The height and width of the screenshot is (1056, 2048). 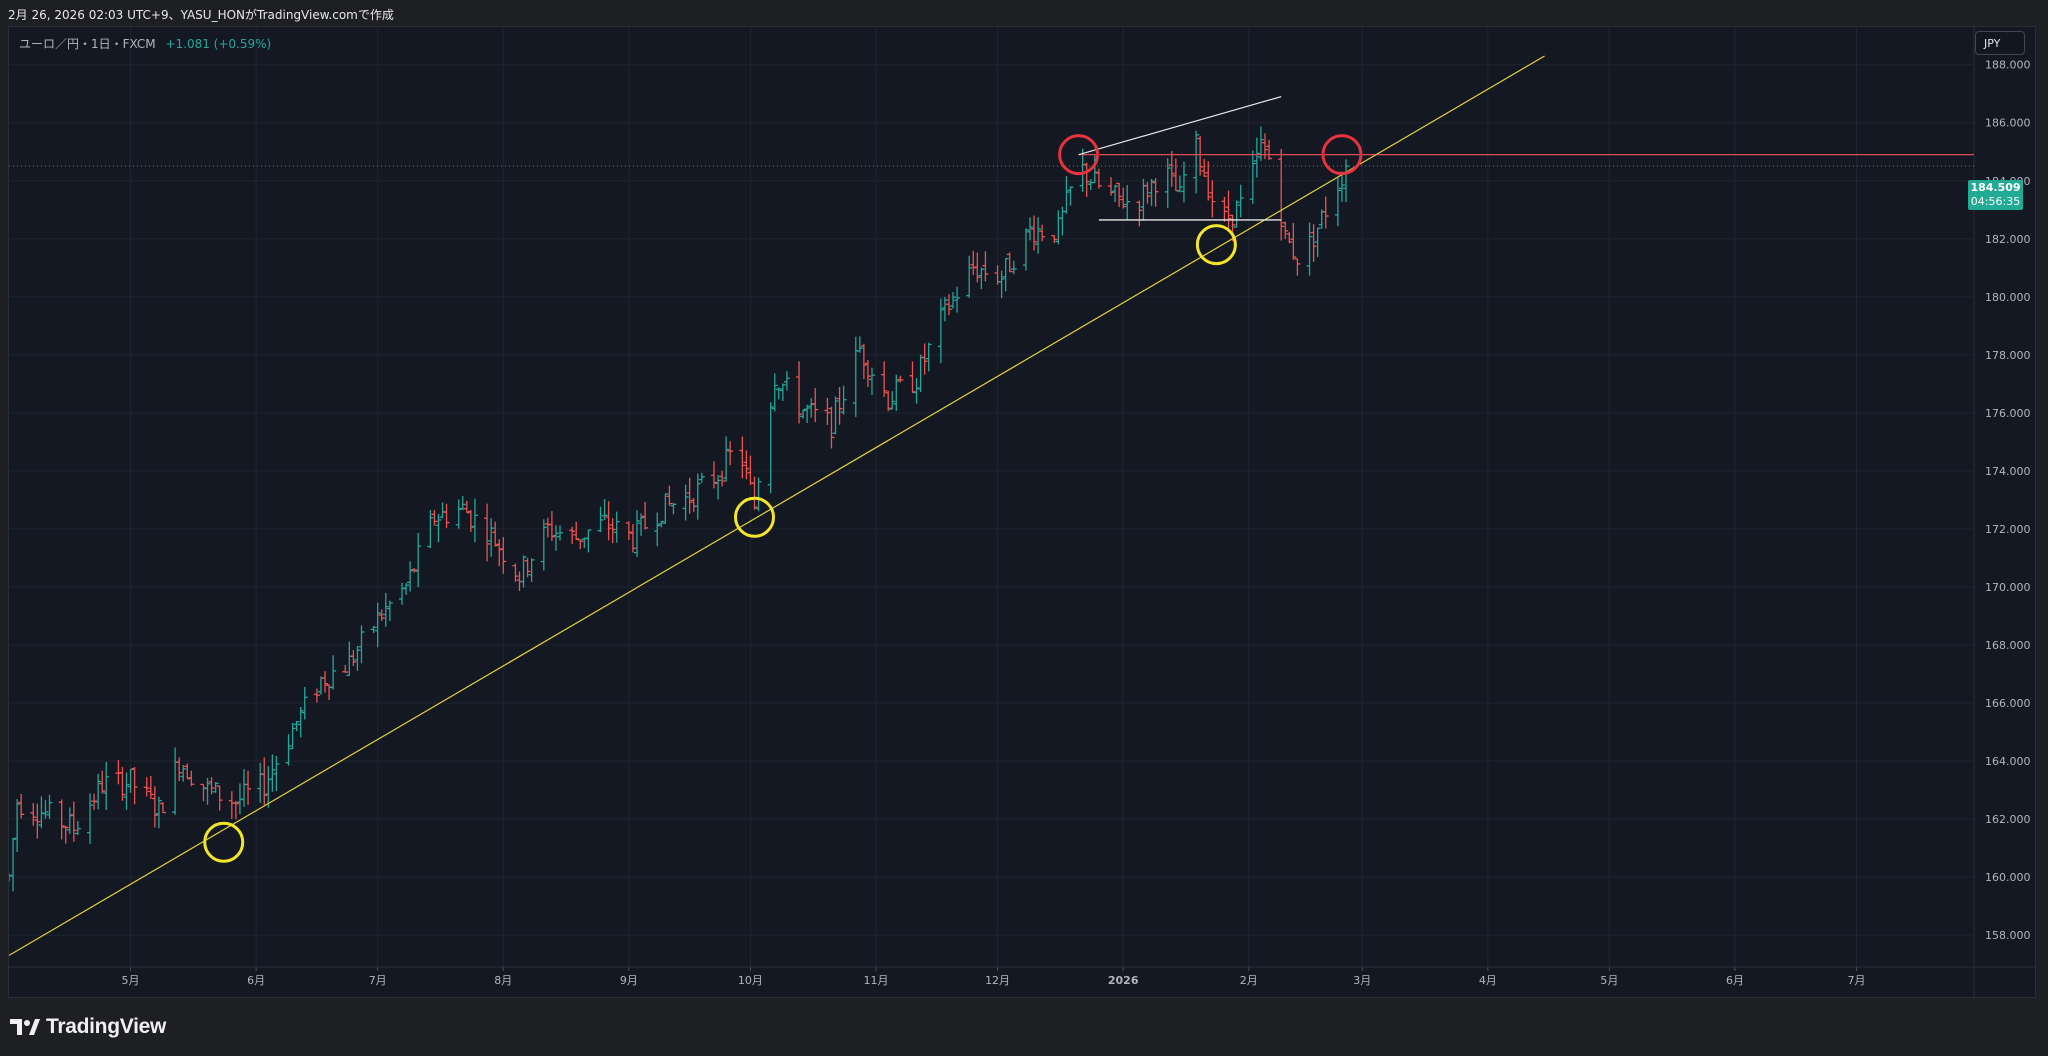 I want to click on time-tick-label: 2026, so click(x=1123, y=980).